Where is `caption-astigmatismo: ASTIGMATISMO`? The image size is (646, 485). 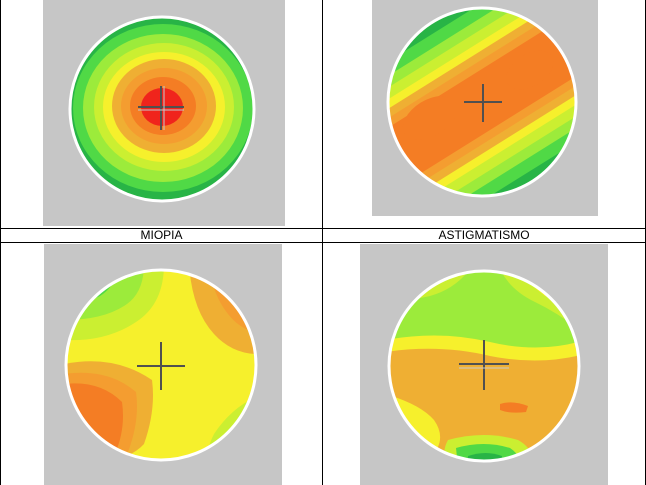 caption-astigmatismo: ASTIGMATISMO is located at coordinates (484, 235).